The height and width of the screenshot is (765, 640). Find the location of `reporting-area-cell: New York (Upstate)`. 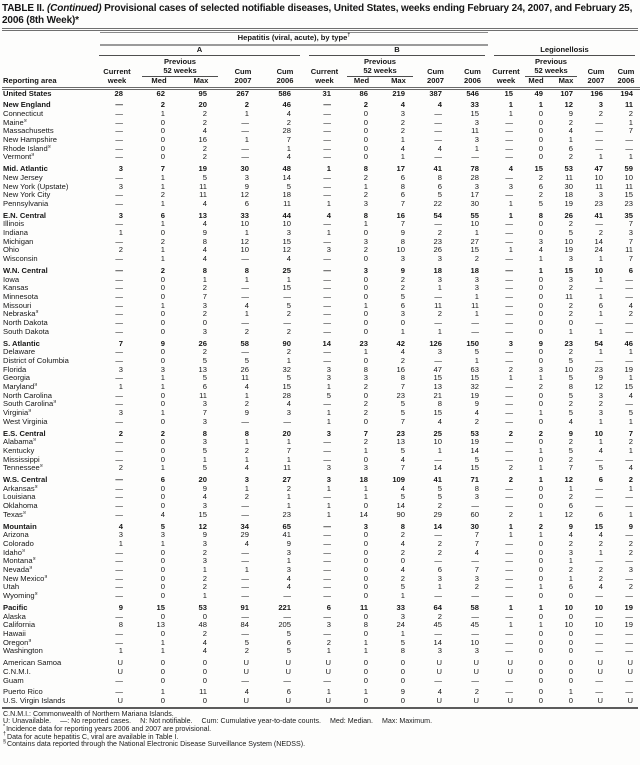

reporting-area-cell: New York (Upstate) is located at coordinates (36, 186).